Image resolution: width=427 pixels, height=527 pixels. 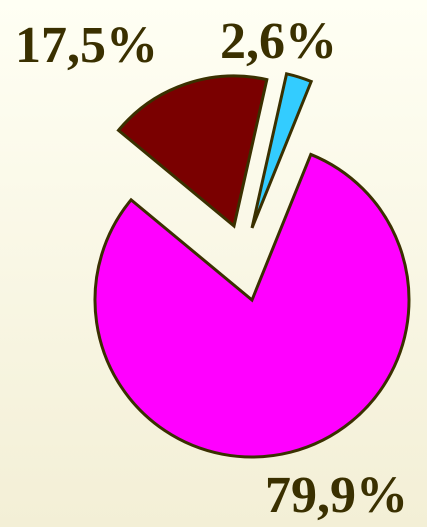 What do you see at coordinates (86, 45) in the screenshot?
I see `value-label: 17,5%` at bounding box center [86, 45].